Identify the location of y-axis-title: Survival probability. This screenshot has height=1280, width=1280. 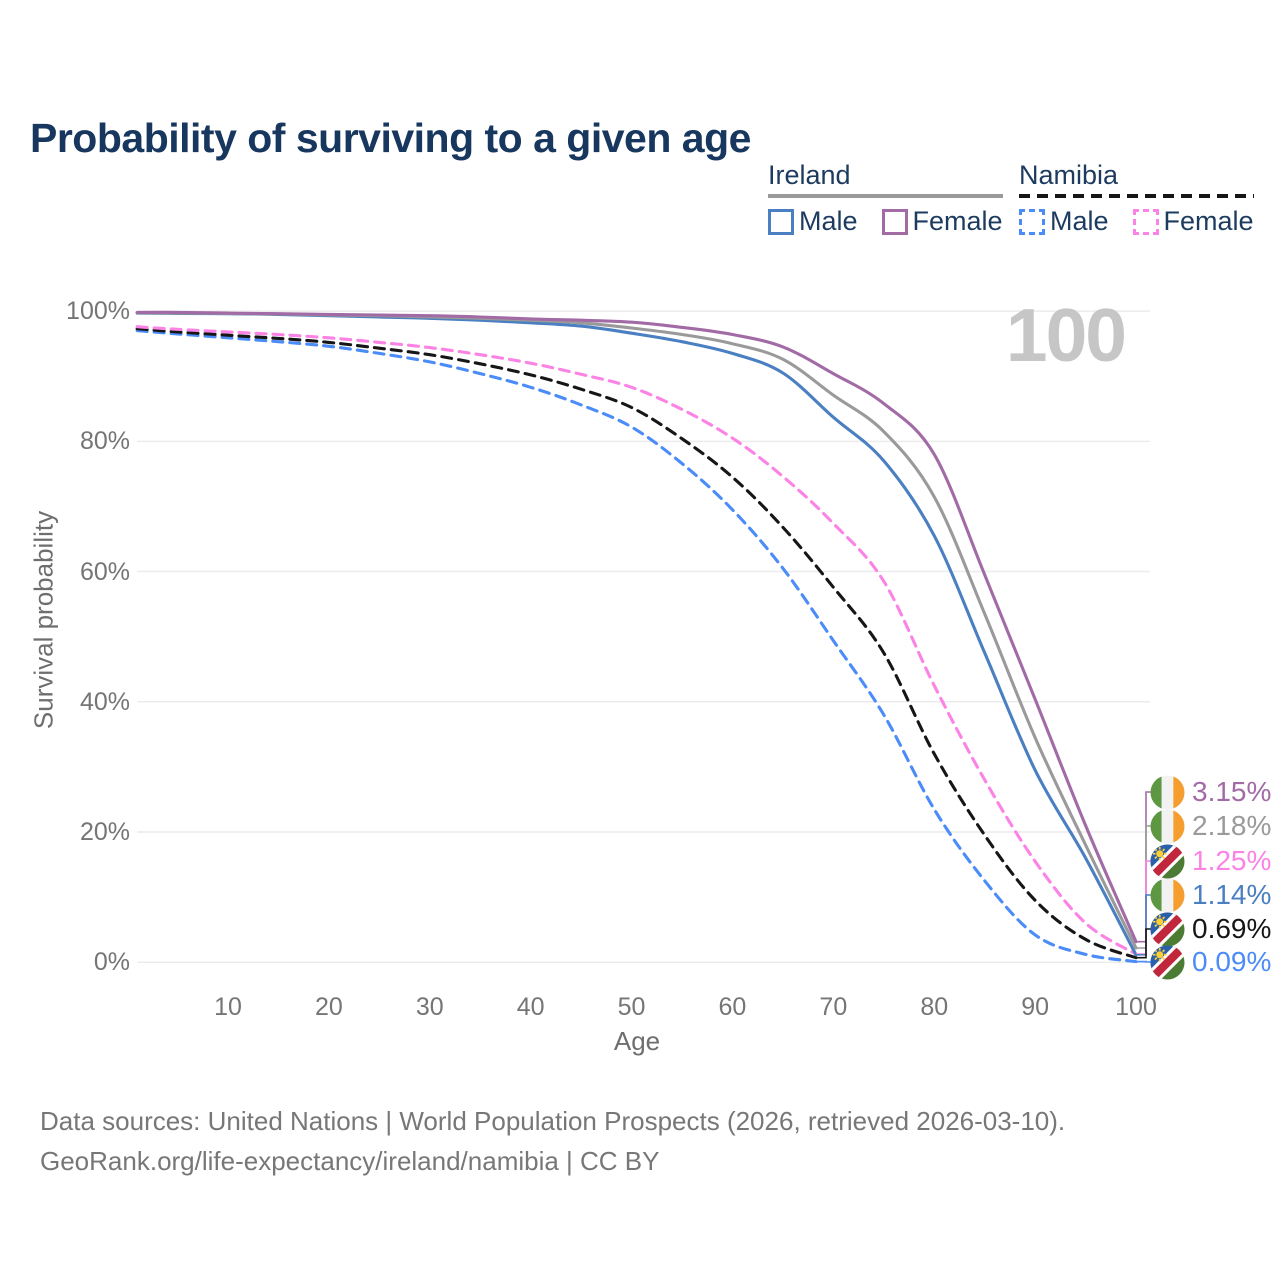
(43, 620).